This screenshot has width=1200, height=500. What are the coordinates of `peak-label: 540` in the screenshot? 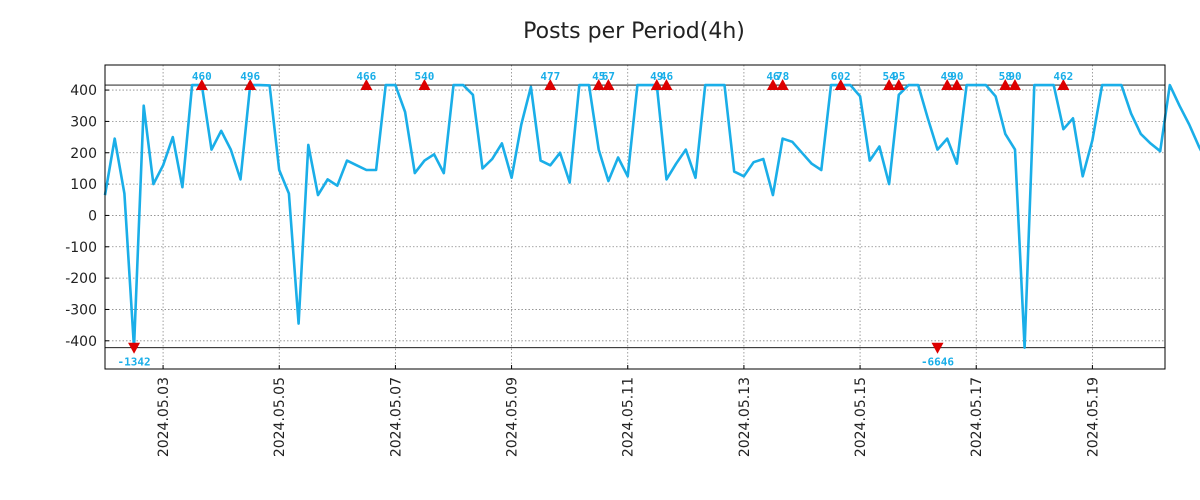 It's located at (425, 76).